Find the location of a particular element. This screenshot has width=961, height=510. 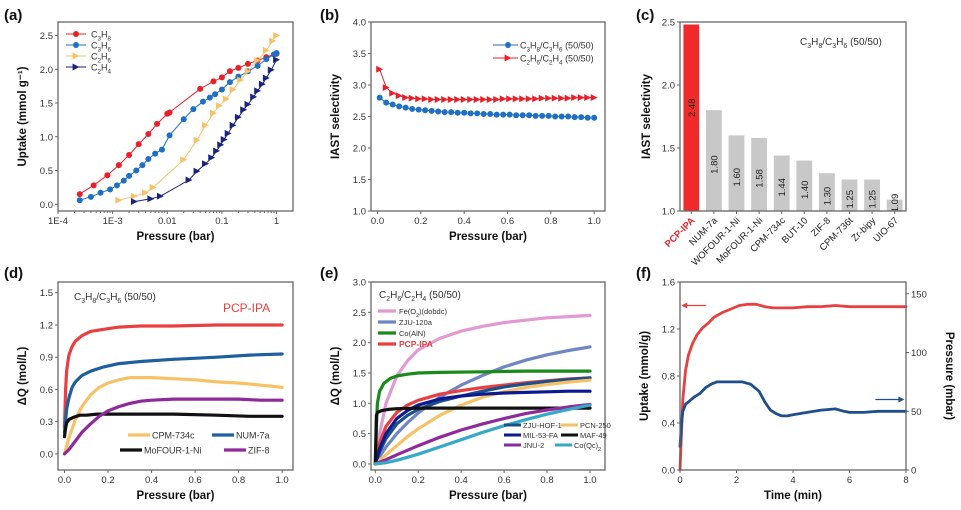

series-c3h8-c3h6-50-50- is located at coordinates (487, 107).